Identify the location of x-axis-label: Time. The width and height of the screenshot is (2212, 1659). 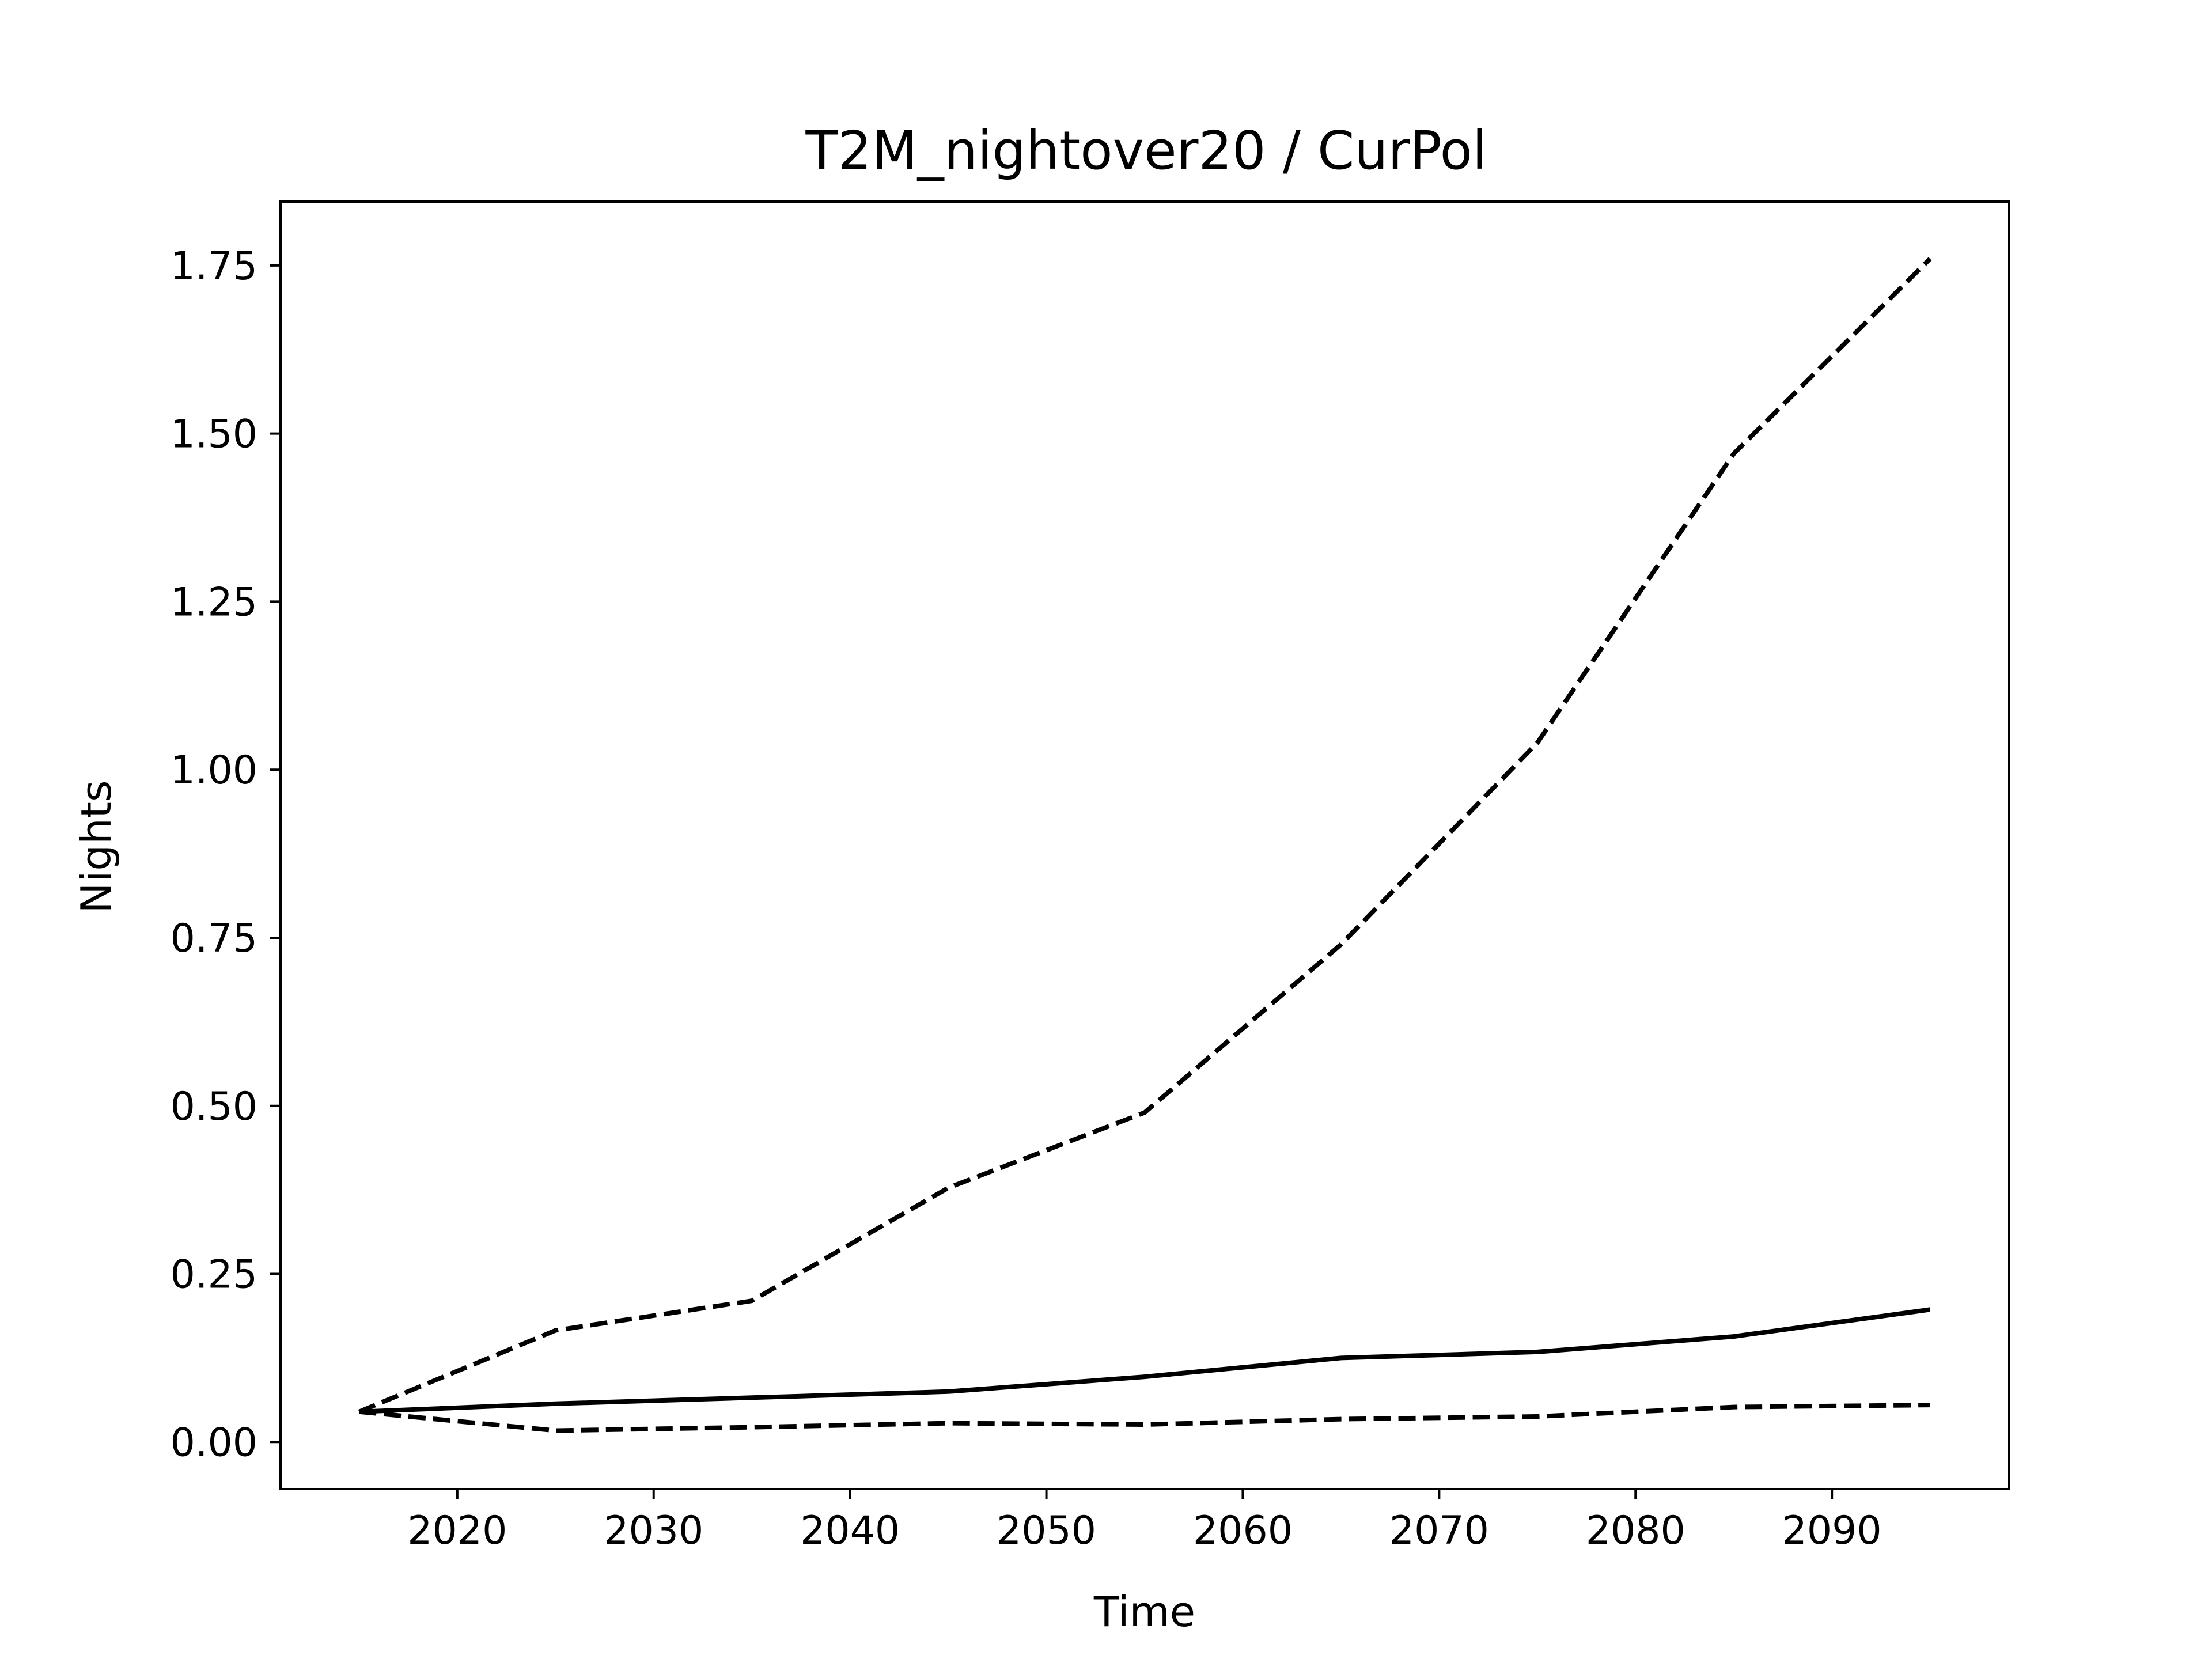
(1144, 1612).